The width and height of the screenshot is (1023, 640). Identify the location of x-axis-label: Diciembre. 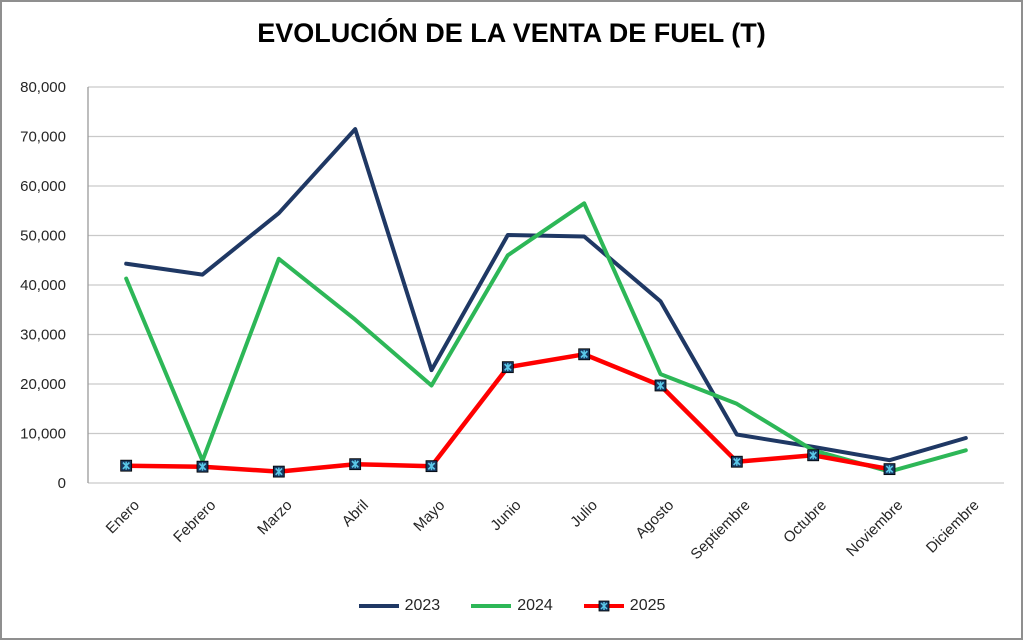
(953, 527).